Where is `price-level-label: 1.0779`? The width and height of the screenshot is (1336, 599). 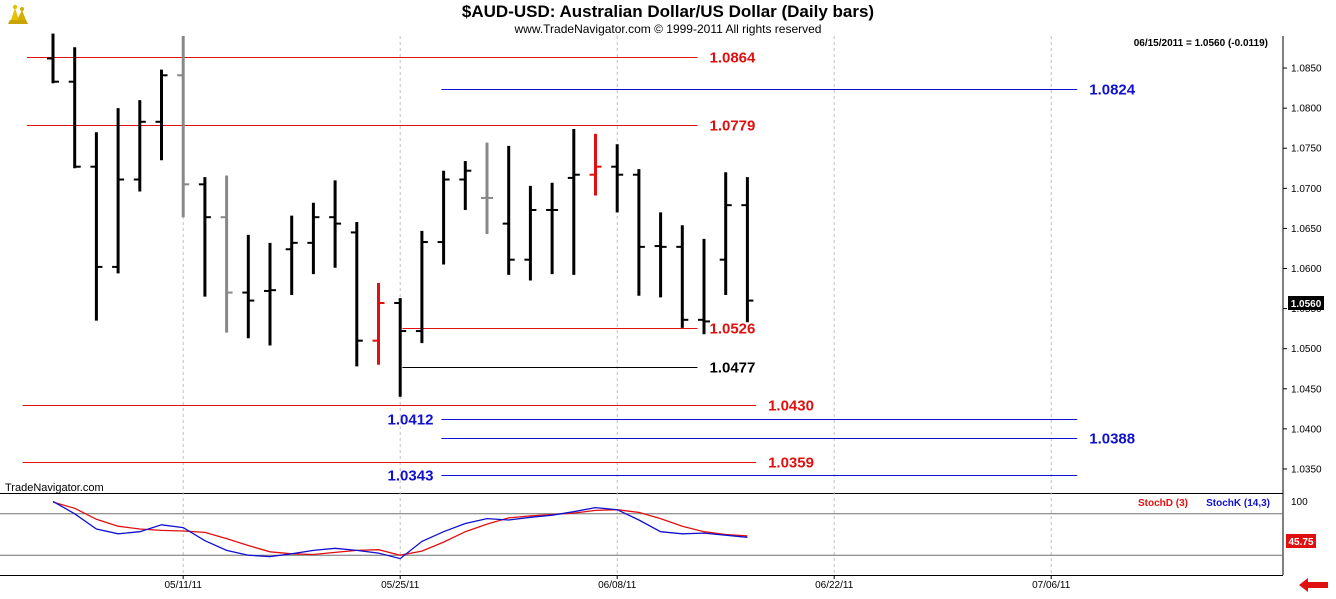 price-level-label: 1.0779 is located at coordinates (732, 126).